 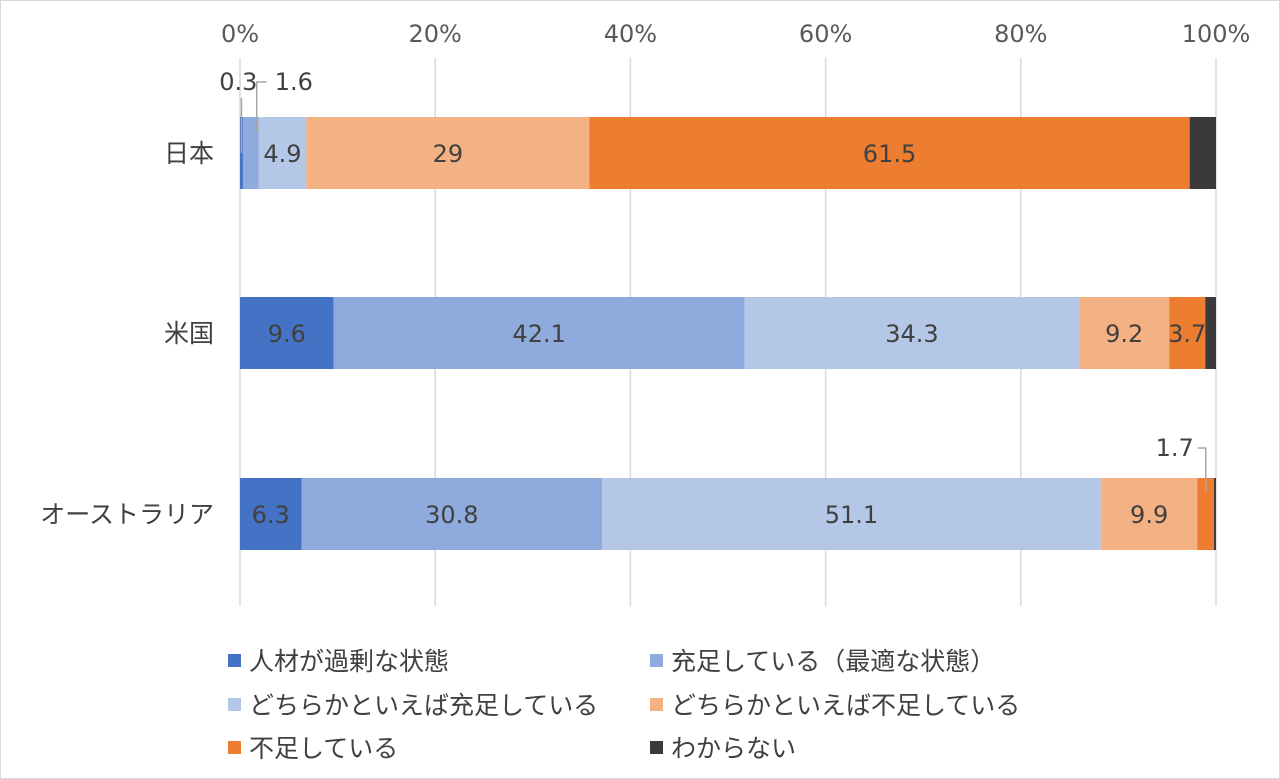 I want to click on data-label: 42.1, so click(x=538, y=334).